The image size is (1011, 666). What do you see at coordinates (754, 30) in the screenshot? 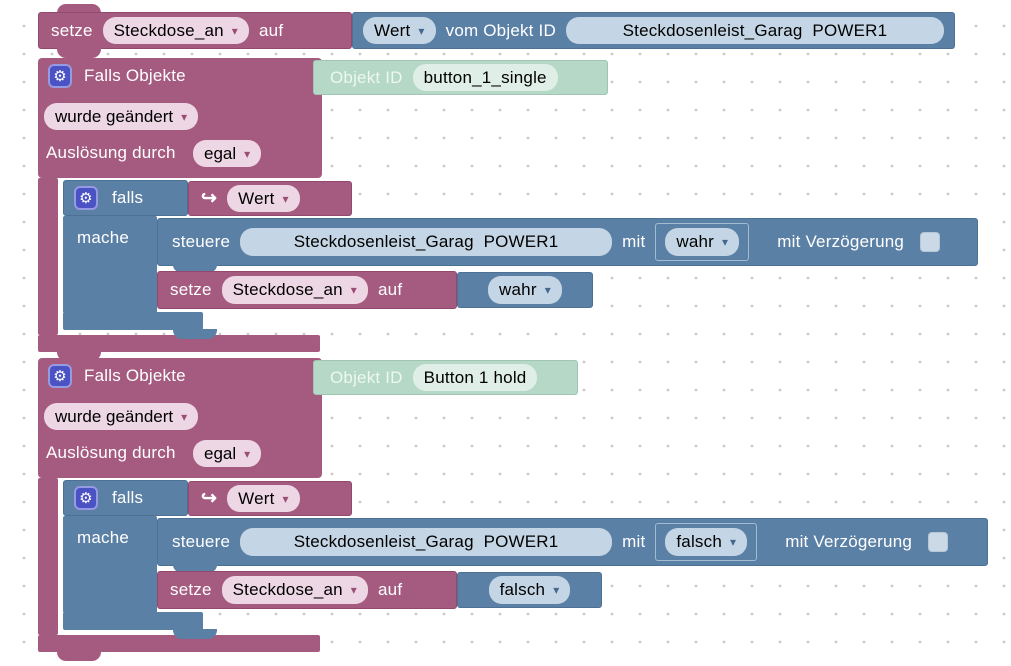
I see `object-id-field: Steckdosenleist_Garag POWER1` at bounding box center [754, 30].